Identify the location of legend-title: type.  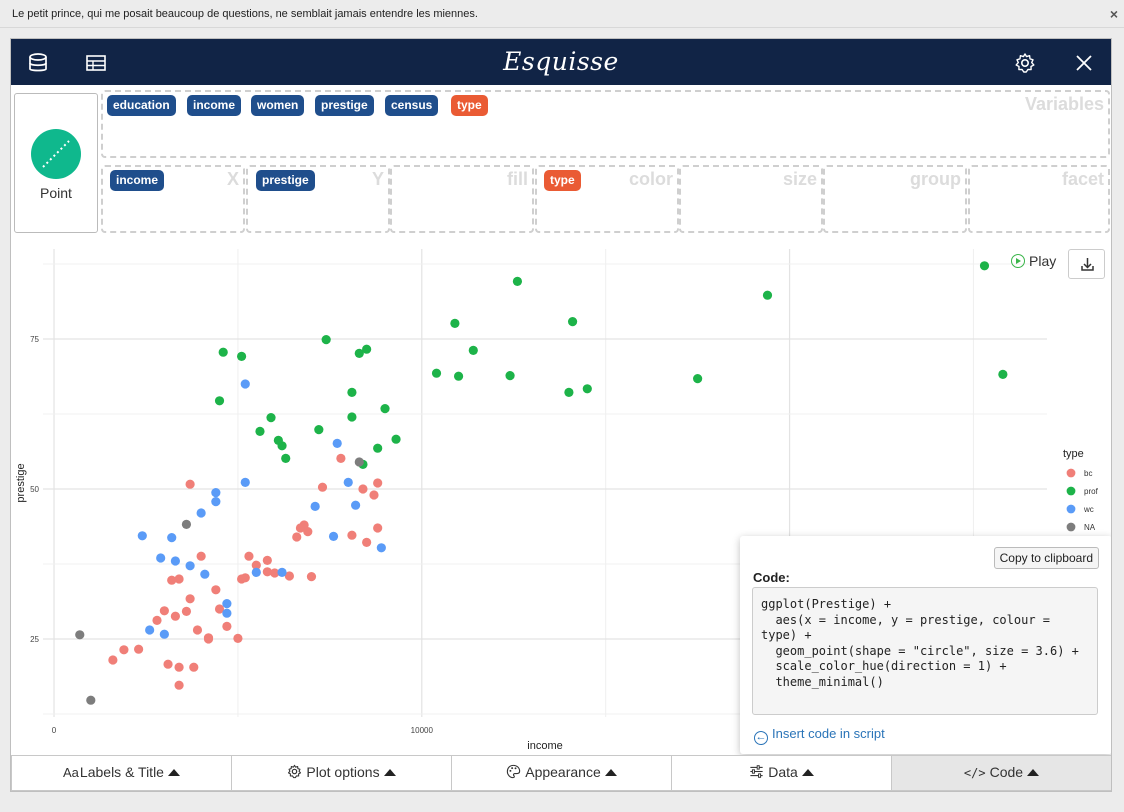
(1073, 454).